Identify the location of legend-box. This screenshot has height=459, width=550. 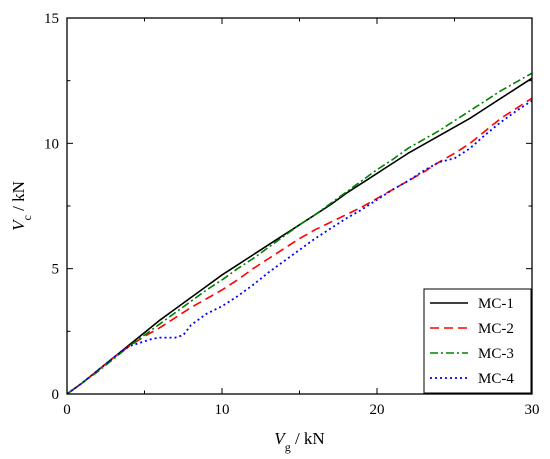
(477, 341).